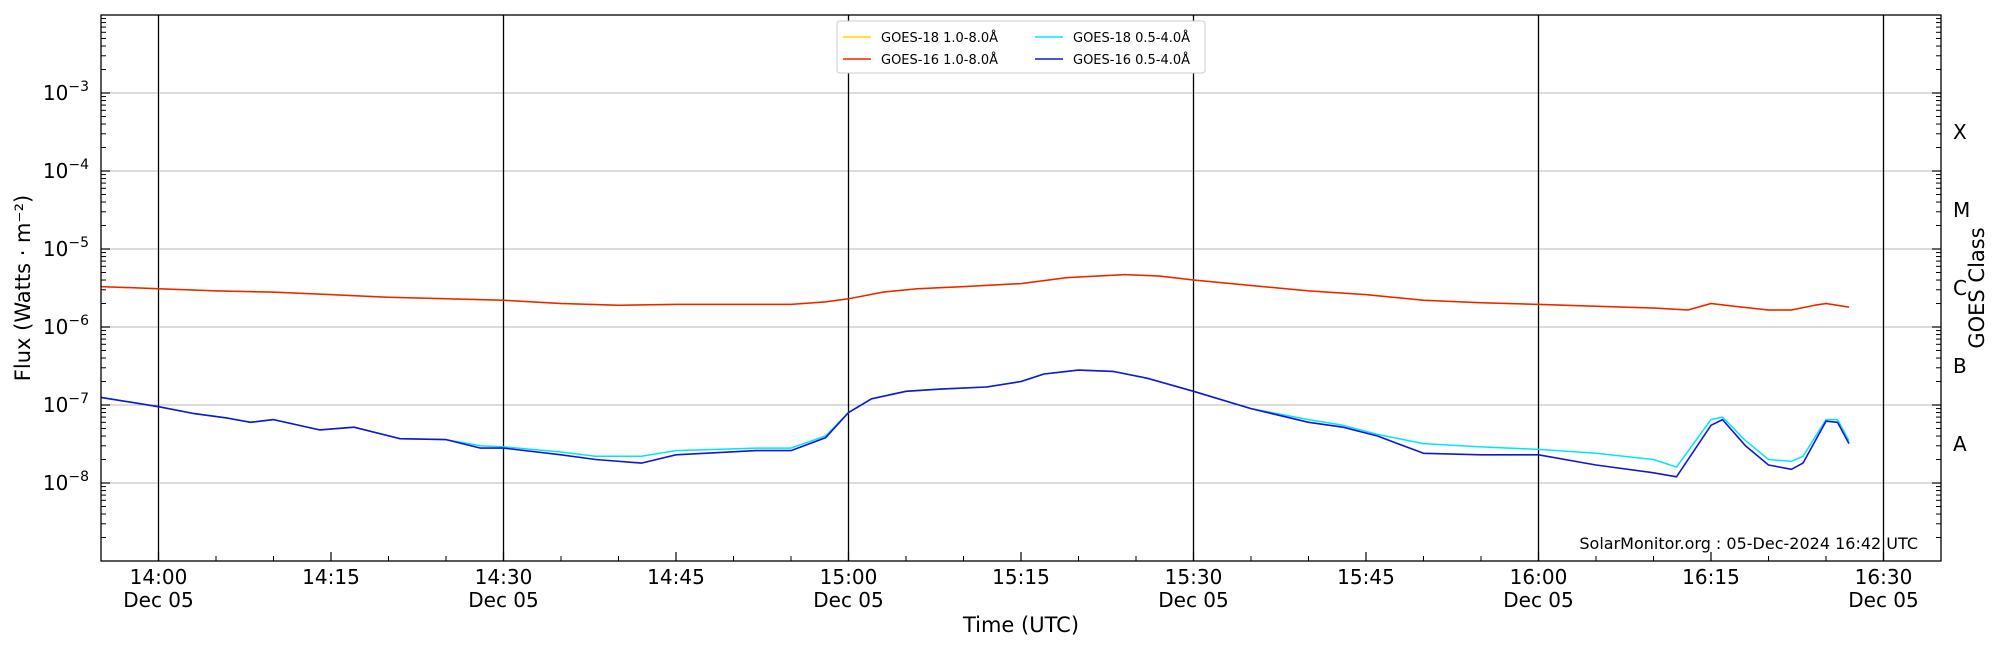 This screenshot has height=650, width=2000. Describe the element at coordinates (331, 577) in the screenshot. I see `x-tick-label: 14:15` at that location.